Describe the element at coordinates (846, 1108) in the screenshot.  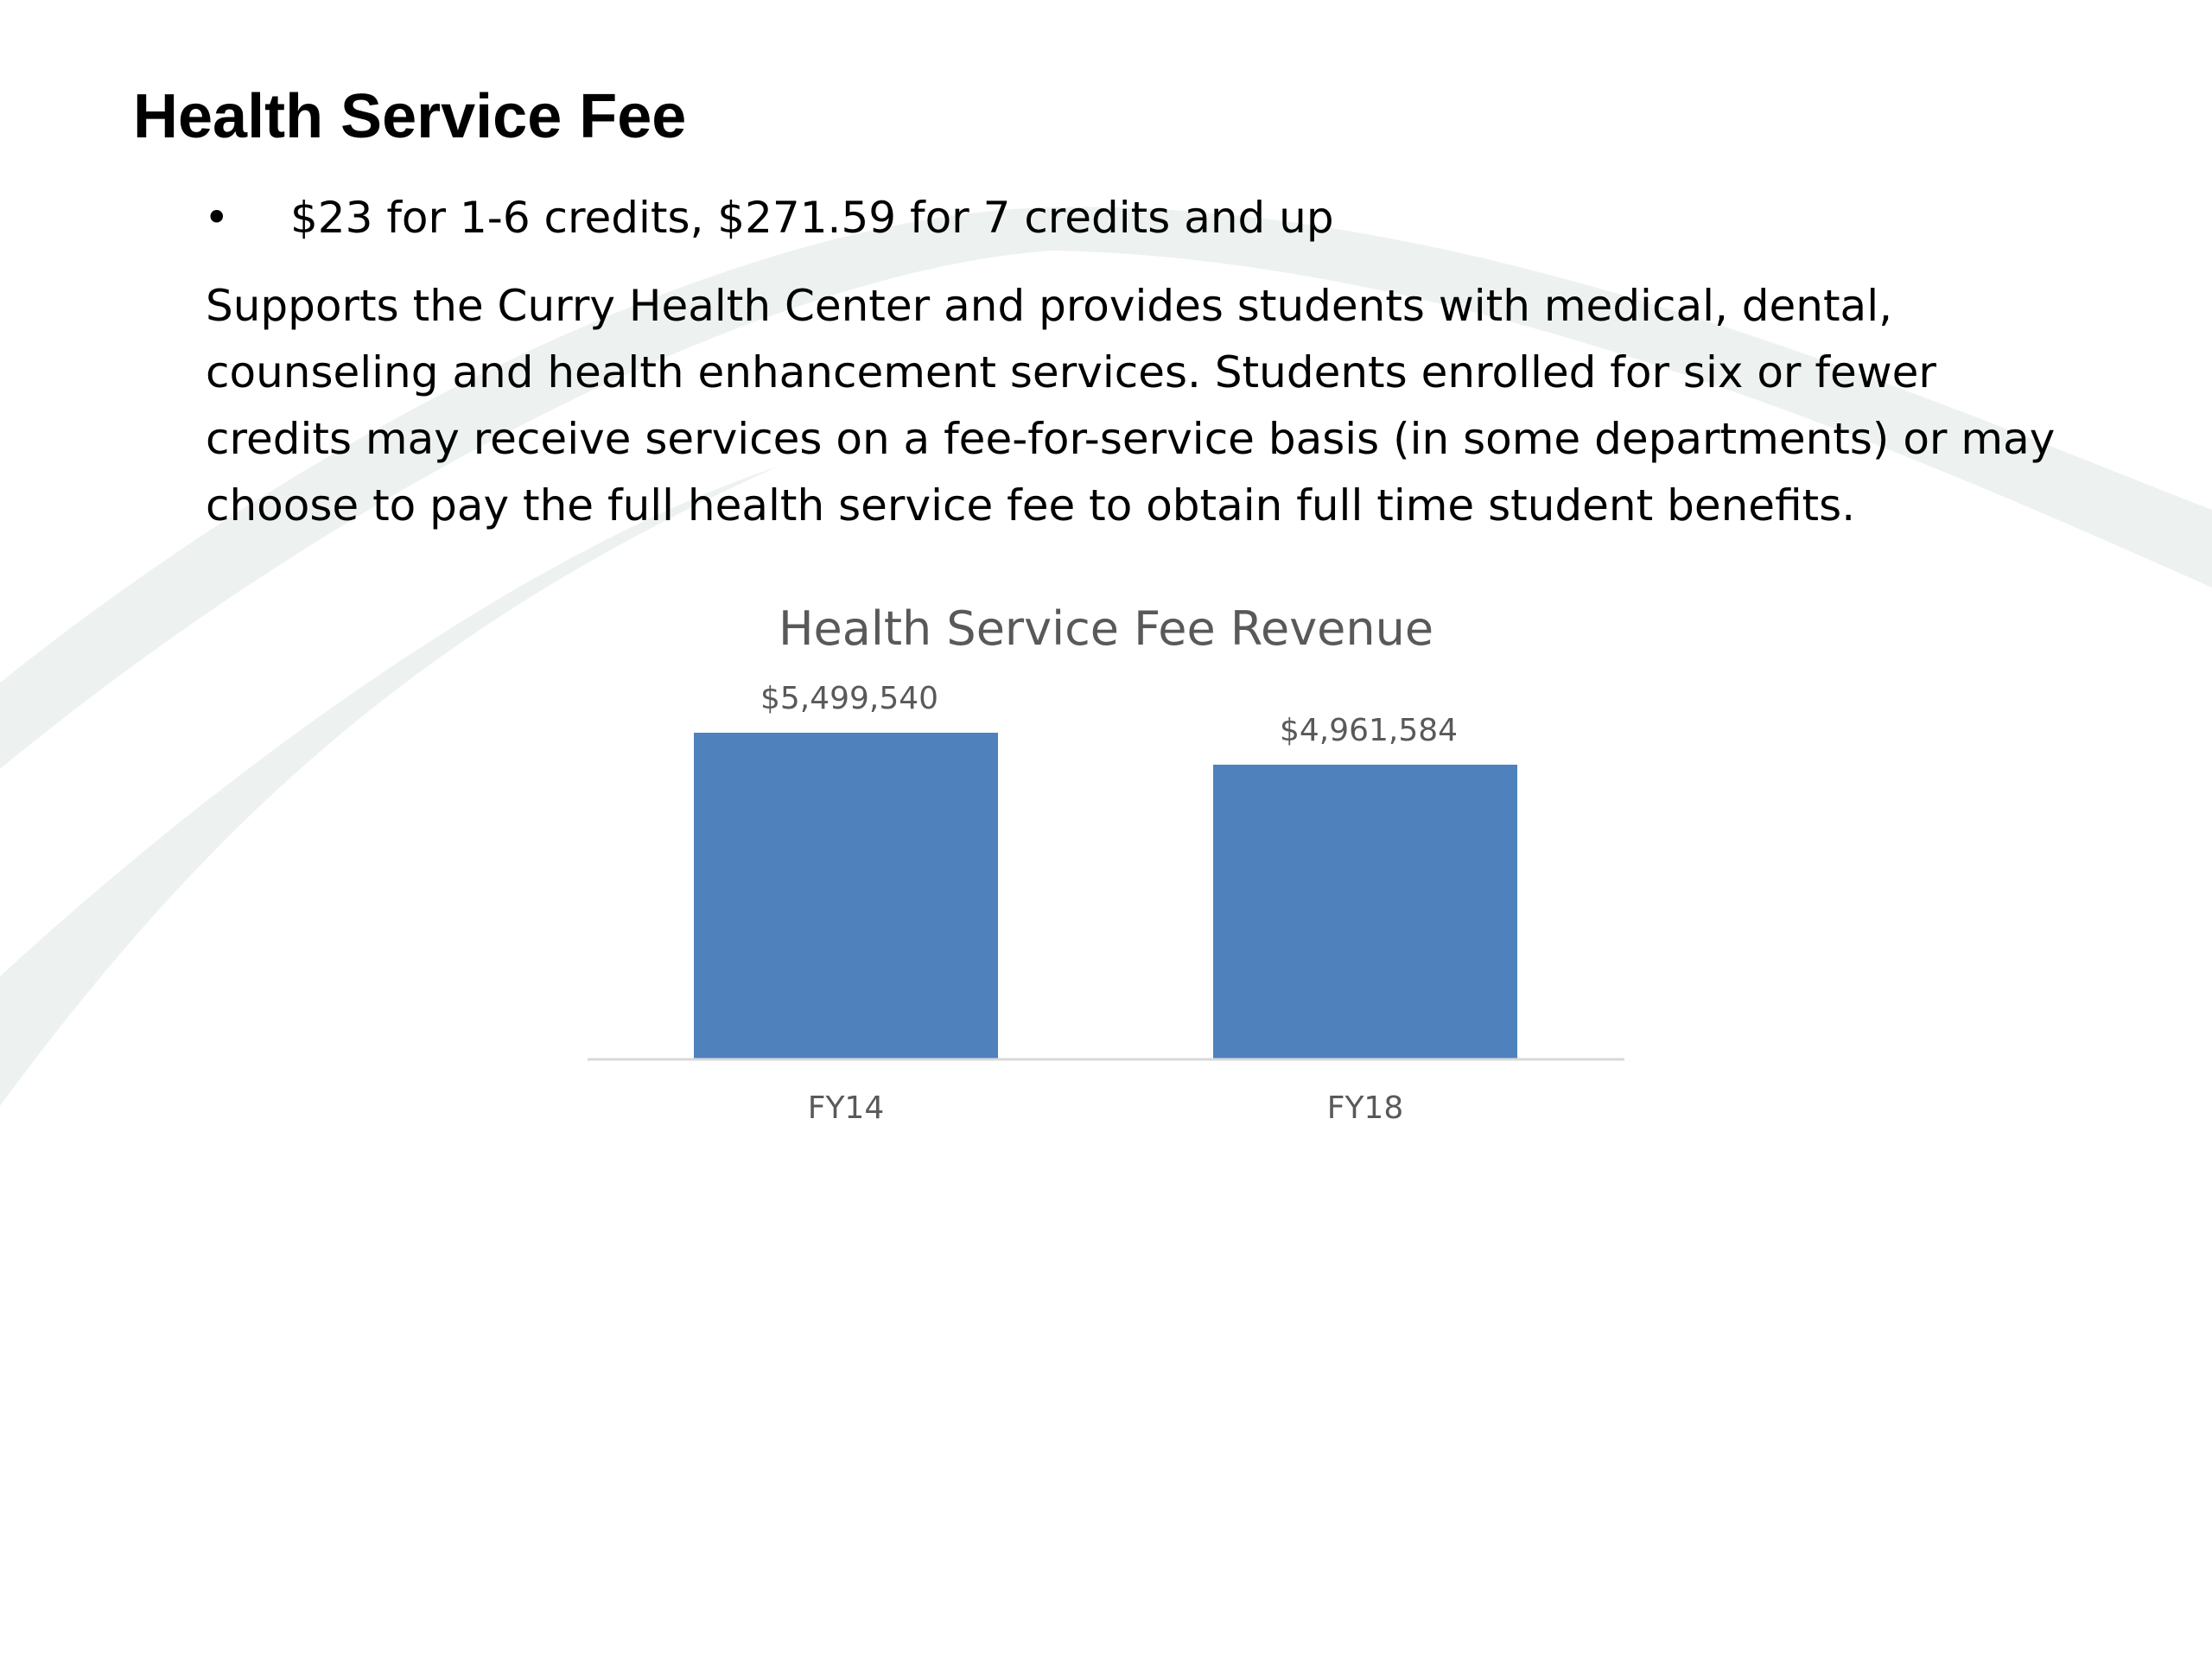
I see `category-label-fy14: FY14` at that location.